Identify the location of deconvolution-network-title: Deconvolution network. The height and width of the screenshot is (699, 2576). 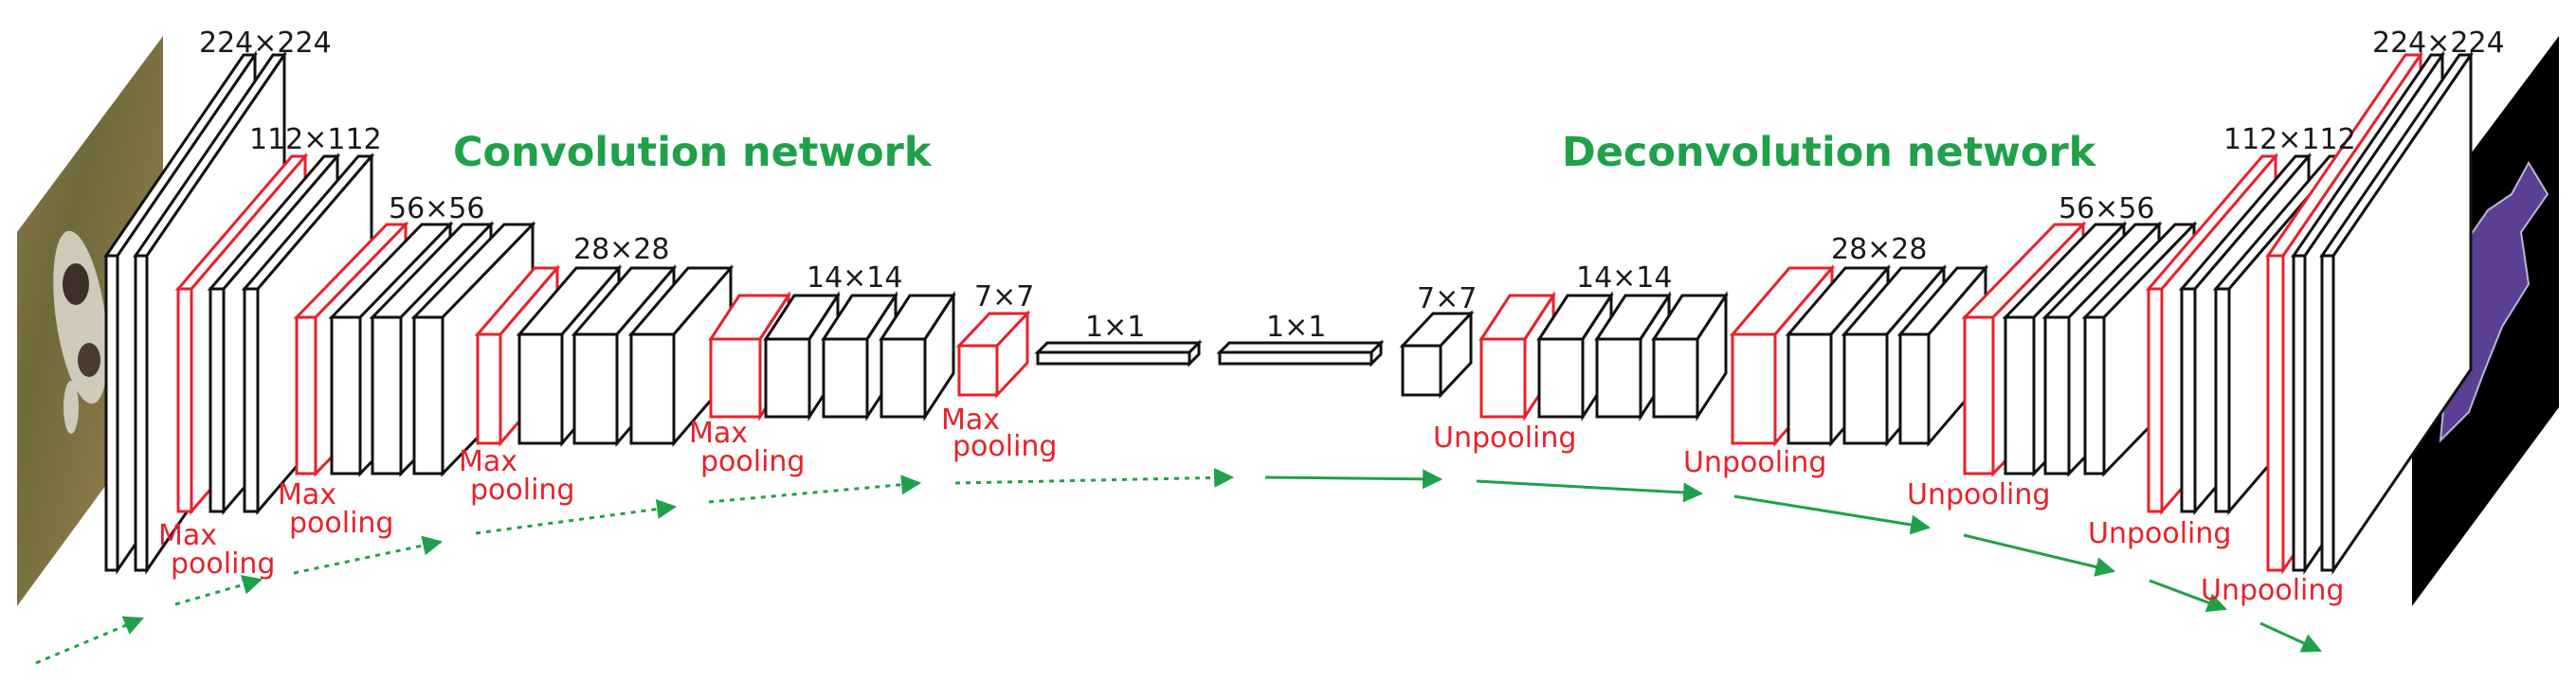
(1829, 152).